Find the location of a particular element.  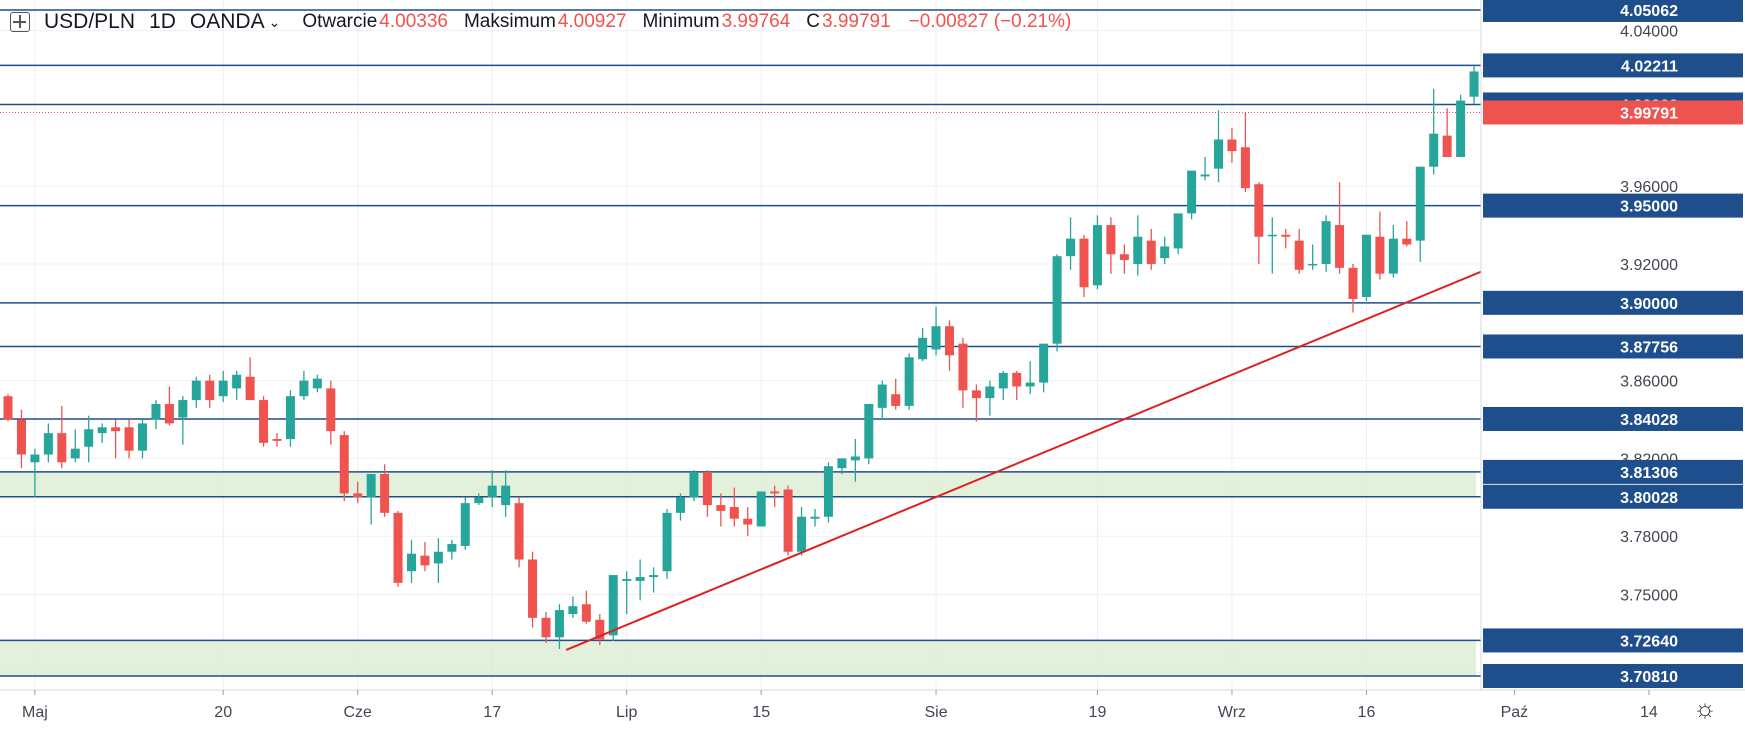

time-axis-background is located at coordinates (872, 707).